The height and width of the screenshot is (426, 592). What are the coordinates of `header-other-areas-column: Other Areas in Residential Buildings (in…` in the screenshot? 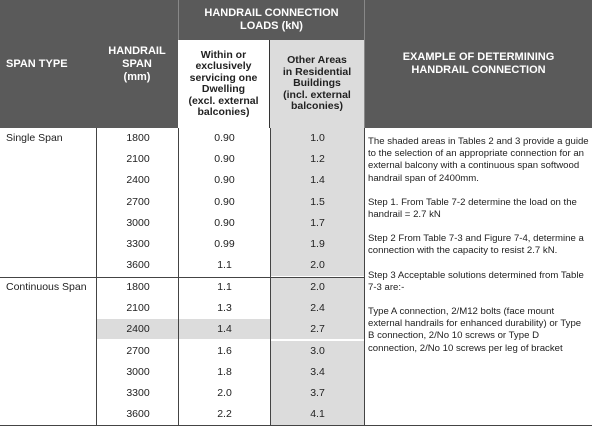 It's located at (317, 84).